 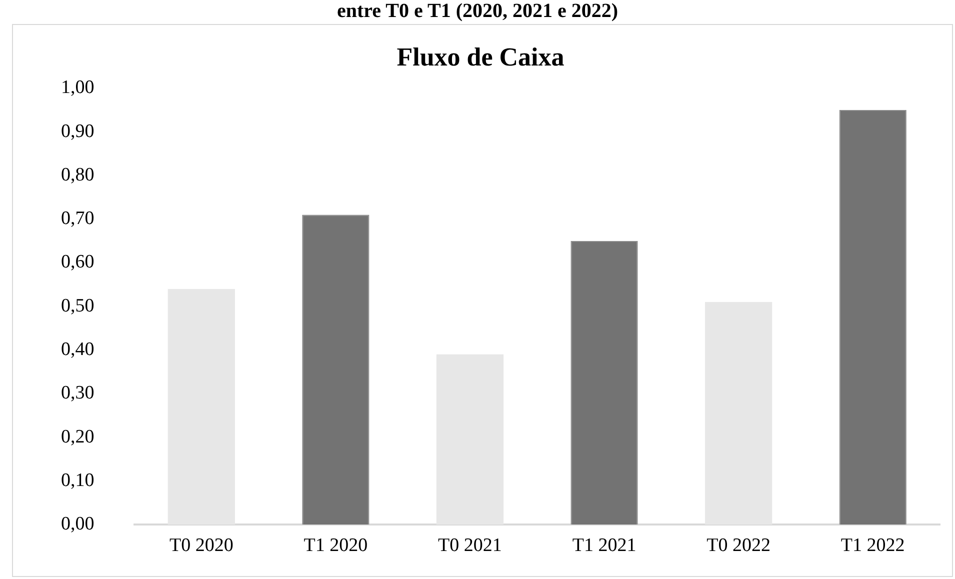 What do you see at coordinates (77, 437) in the screenshot?
I see `y-tick-label: 0,20` at bounding box center [77, 437].